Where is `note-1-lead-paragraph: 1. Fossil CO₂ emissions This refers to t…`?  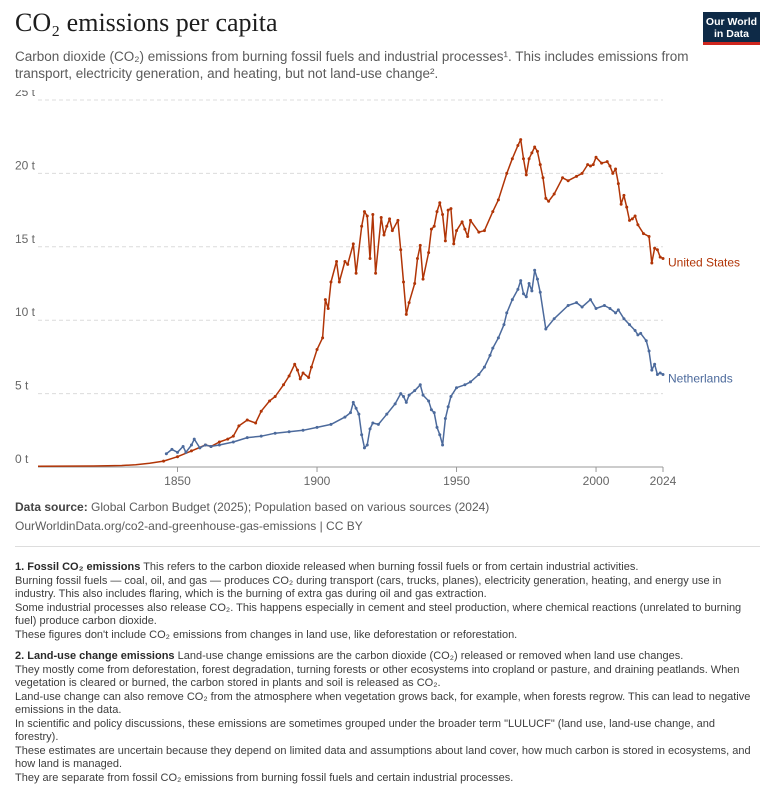 note-1-lead-paragraph: 1. Fossil CO₂ emissions This refers to t… is located at coordinates (387, 568).